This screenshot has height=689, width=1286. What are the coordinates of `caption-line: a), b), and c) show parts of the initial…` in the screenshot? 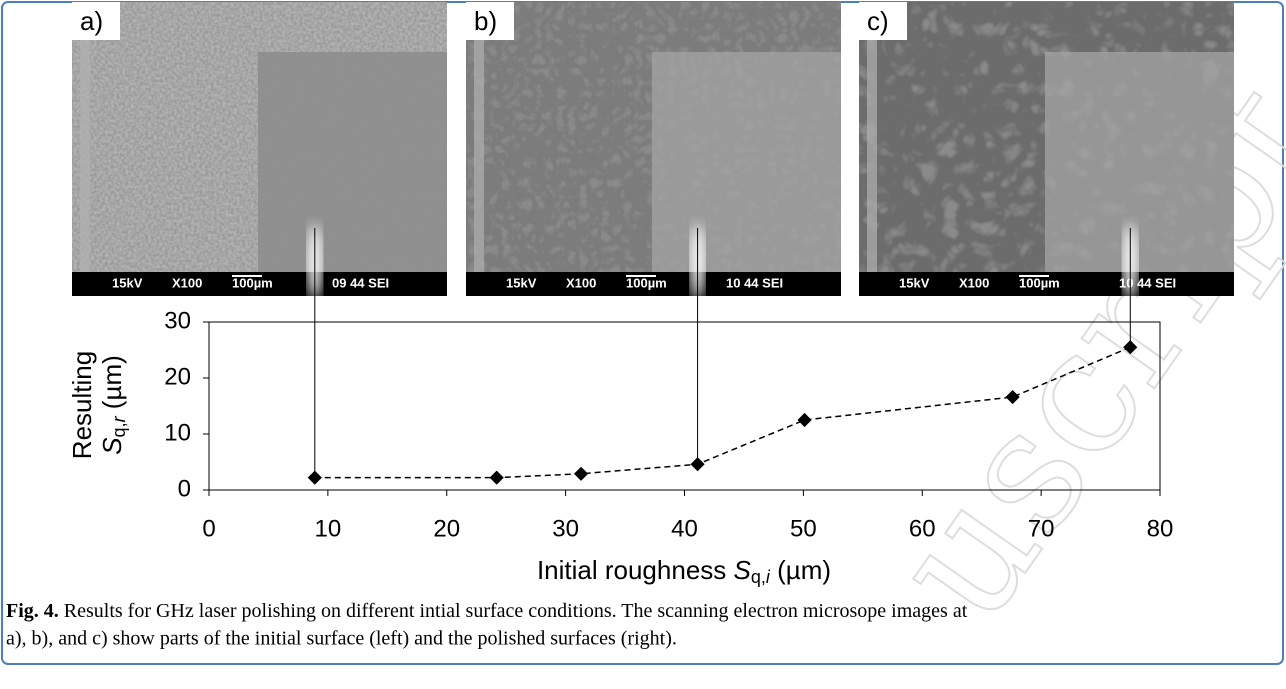 It's located at (341, 639).